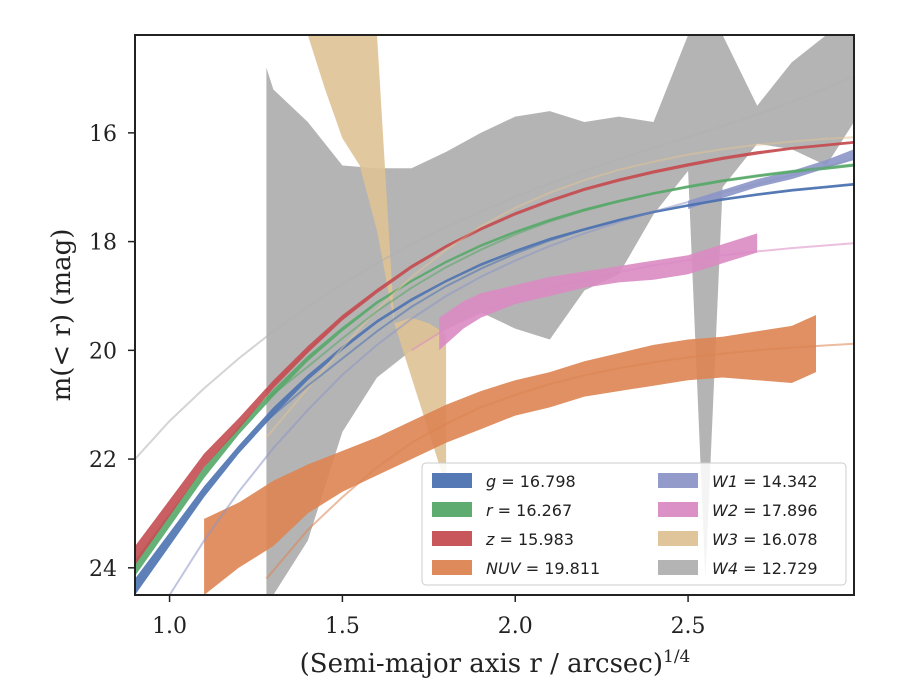  I want to click on legend-label-w4: W4 = 12.729, so click(765, 568).